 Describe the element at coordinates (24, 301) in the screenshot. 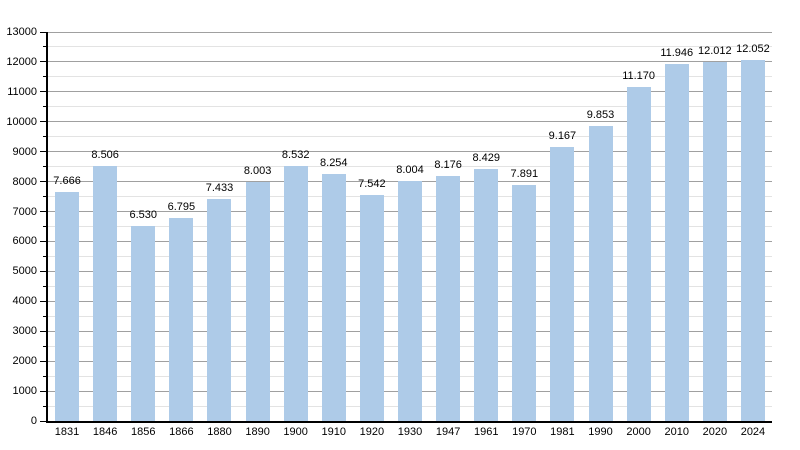

I see `y-axis-tick-label: 4000` at that location.